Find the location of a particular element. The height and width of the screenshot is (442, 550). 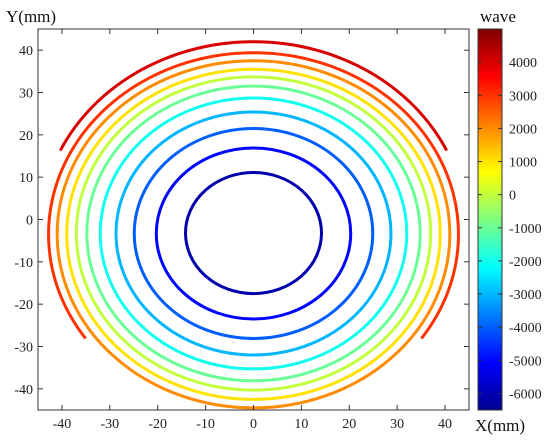

y-tick-label: -40 is located at coordinates (23, 390).